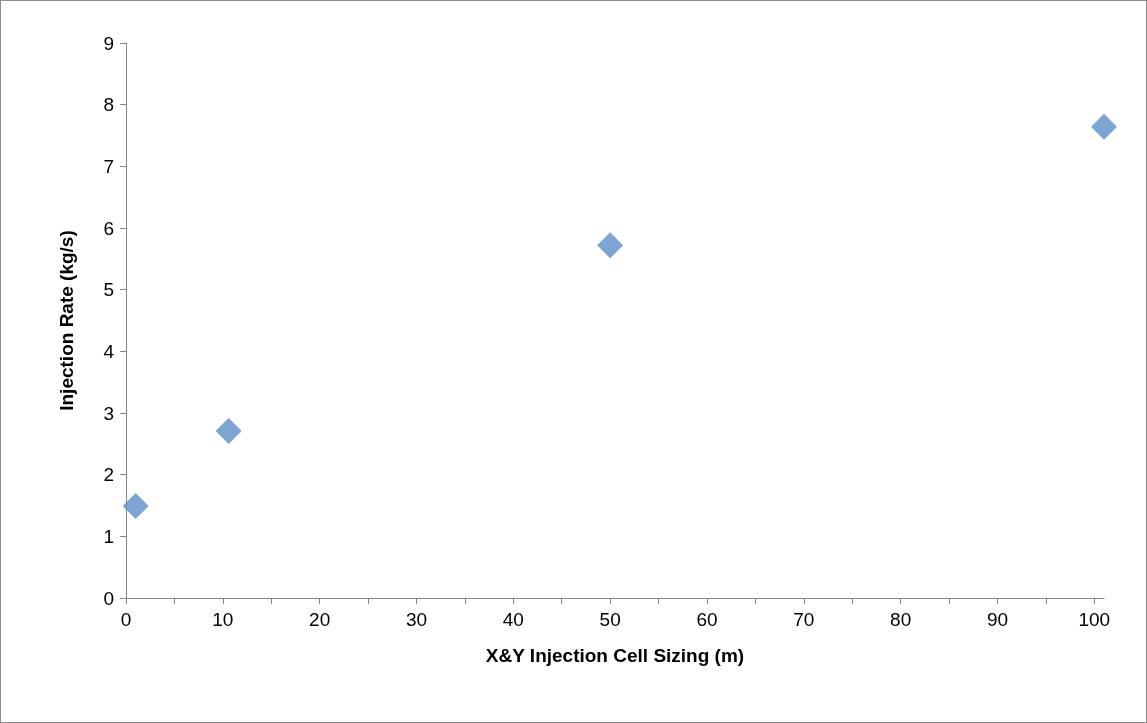 This screenshot has width=1147, height=723. I want to click on y-tick-label: 4, so click(109, 351).